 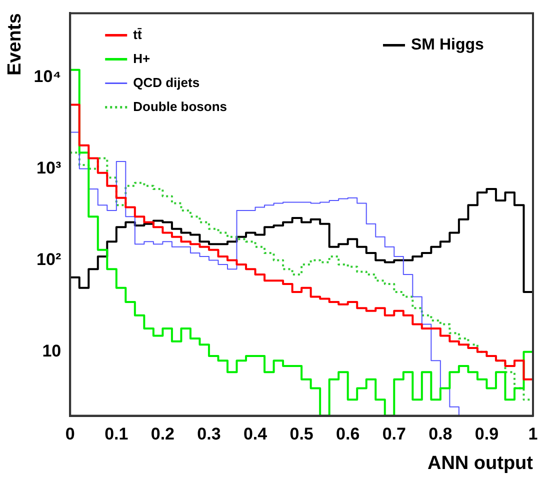 What do you see at coordinates (180, 106) in the screenshot?
I see `legend-label: Double bosons` at bounding box center [180, 106].